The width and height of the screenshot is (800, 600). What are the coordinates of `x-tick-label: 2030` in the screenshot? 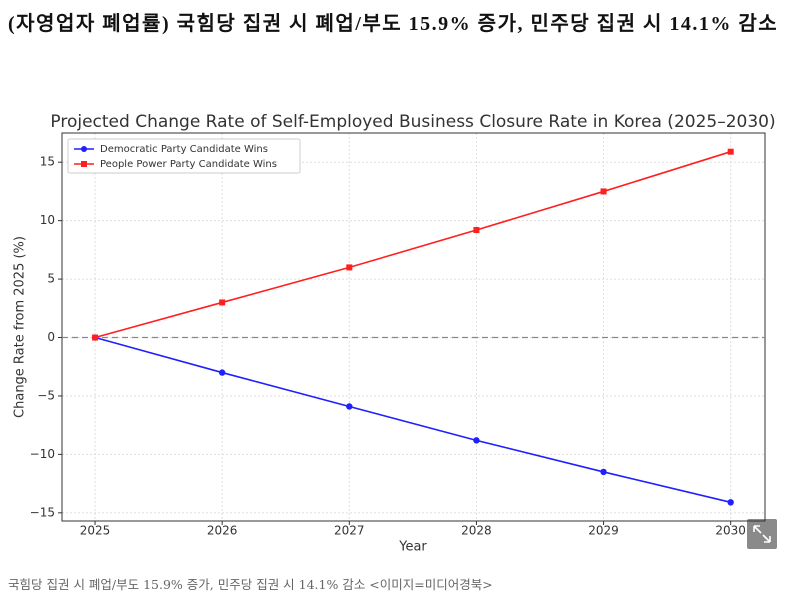 It's located at (730, 531).